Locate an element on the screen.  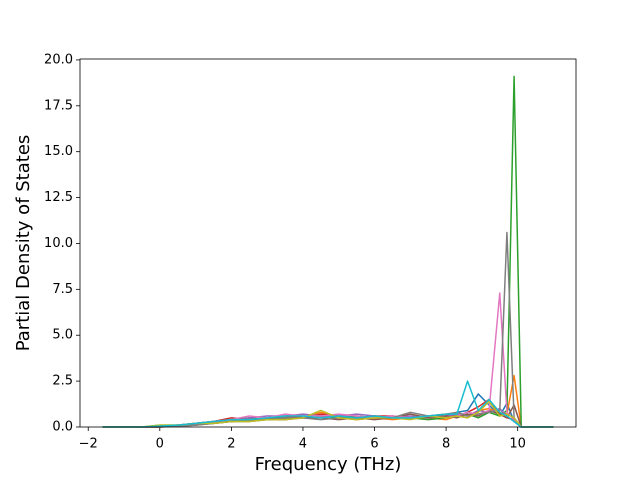
y-tick-label: 20.0 is located at coordinates (58, 59).